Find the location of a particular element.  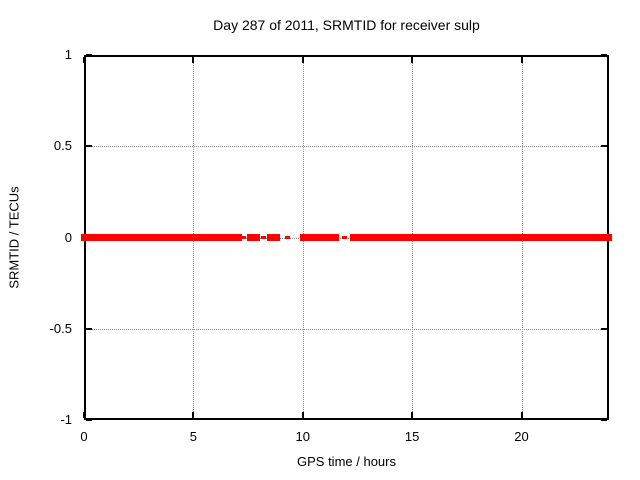

y-tick-label: 1 is located at coordinates (68, 54).